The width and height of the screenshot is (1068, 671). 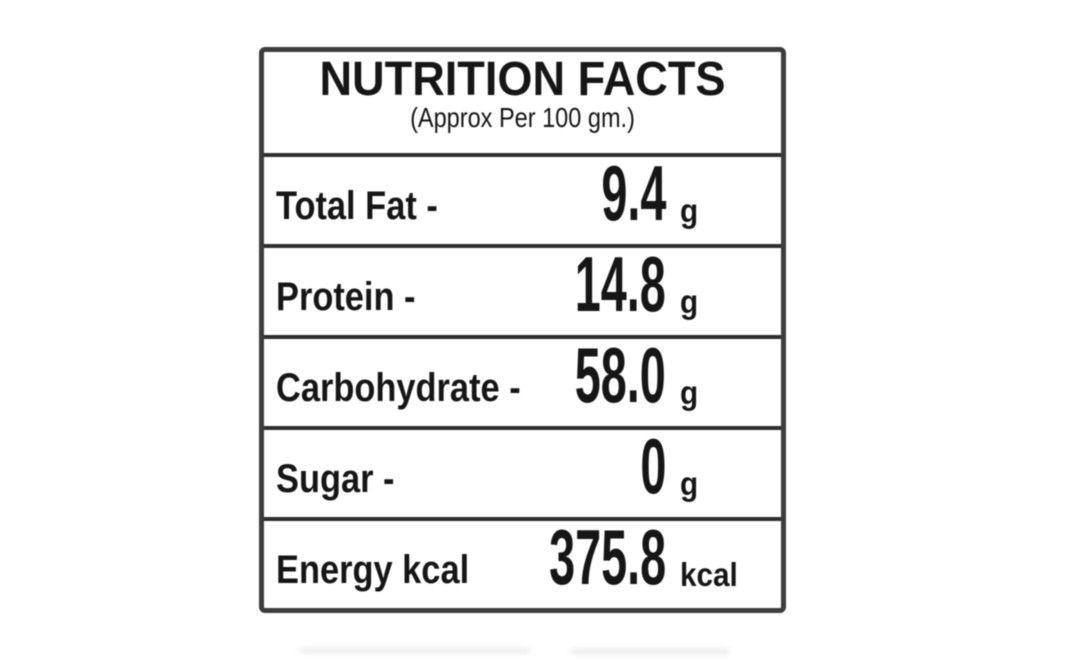 I want to click on sugar-name: Sugar -, so click(x=335, y=479).